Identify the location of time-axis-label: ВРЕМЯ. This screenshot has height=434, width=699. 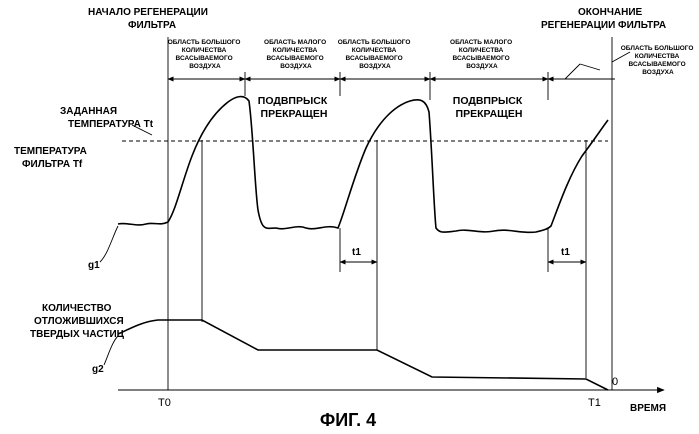
(648, 408).